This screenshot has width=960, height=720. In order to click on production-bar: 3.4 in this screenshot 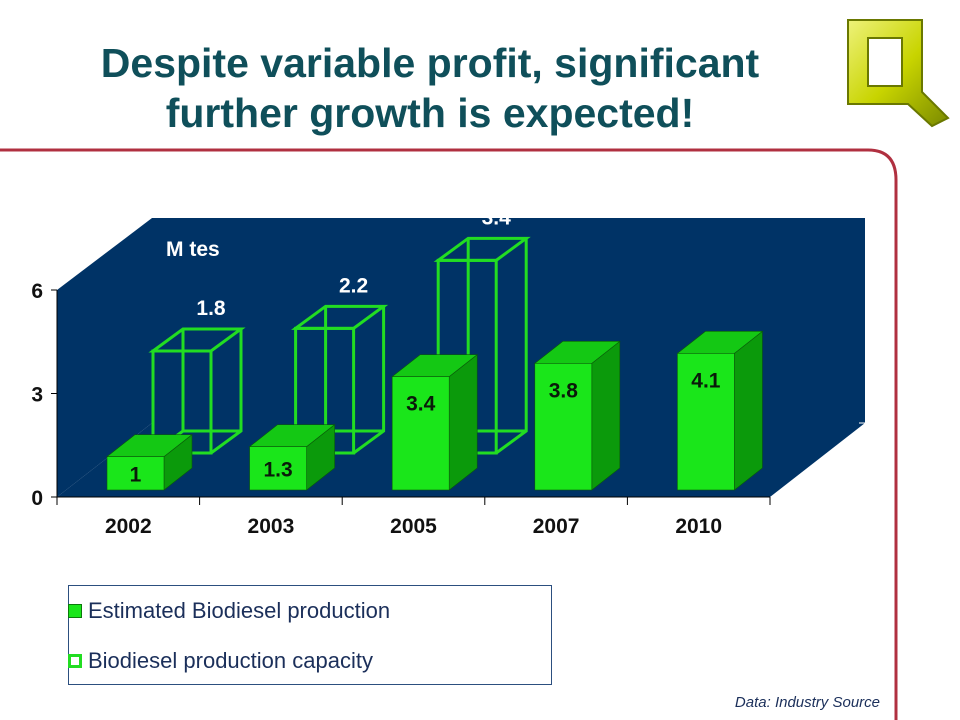, I will do `click(435, 422)`.